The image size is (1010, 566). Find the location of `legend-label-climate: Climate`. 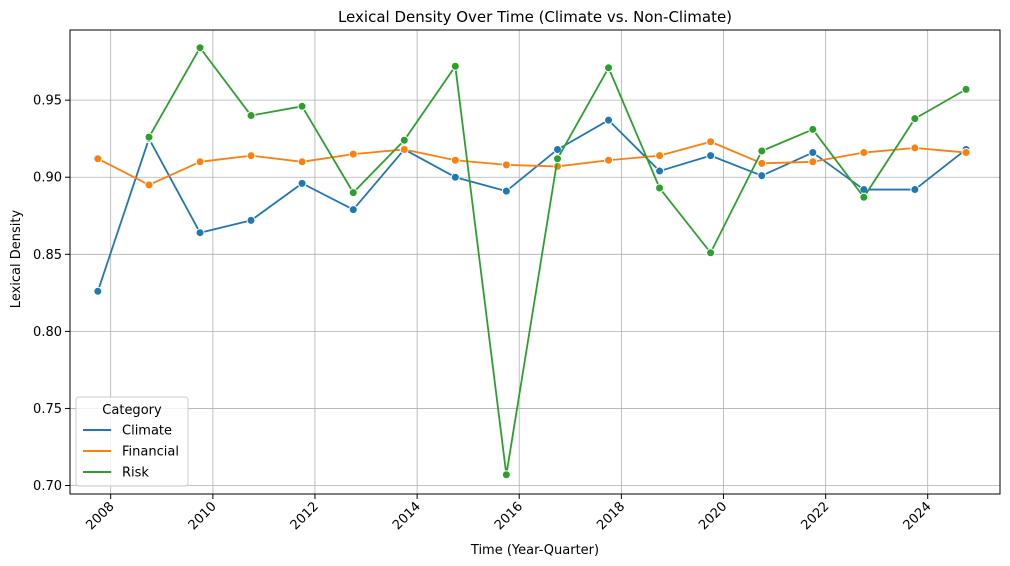

legend-label-climate: Climate is located at coordinates (147, 431).